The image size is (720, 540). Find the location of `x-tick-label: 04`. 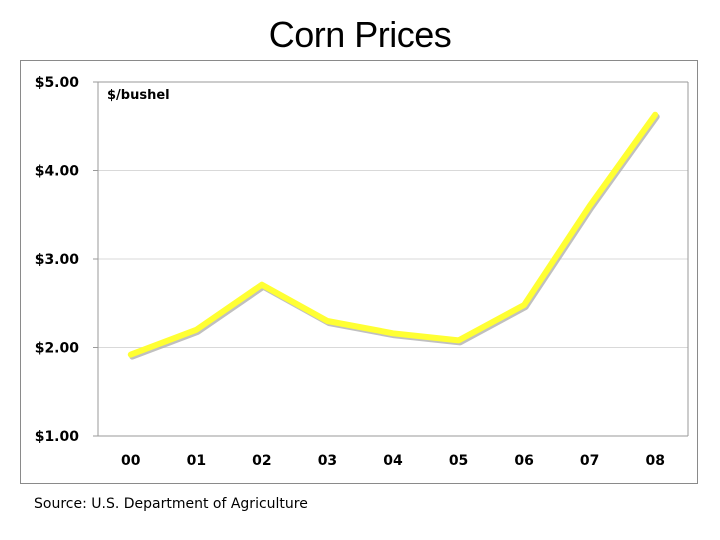

x-tick-label: 04 is located at coordinates (393, 461).